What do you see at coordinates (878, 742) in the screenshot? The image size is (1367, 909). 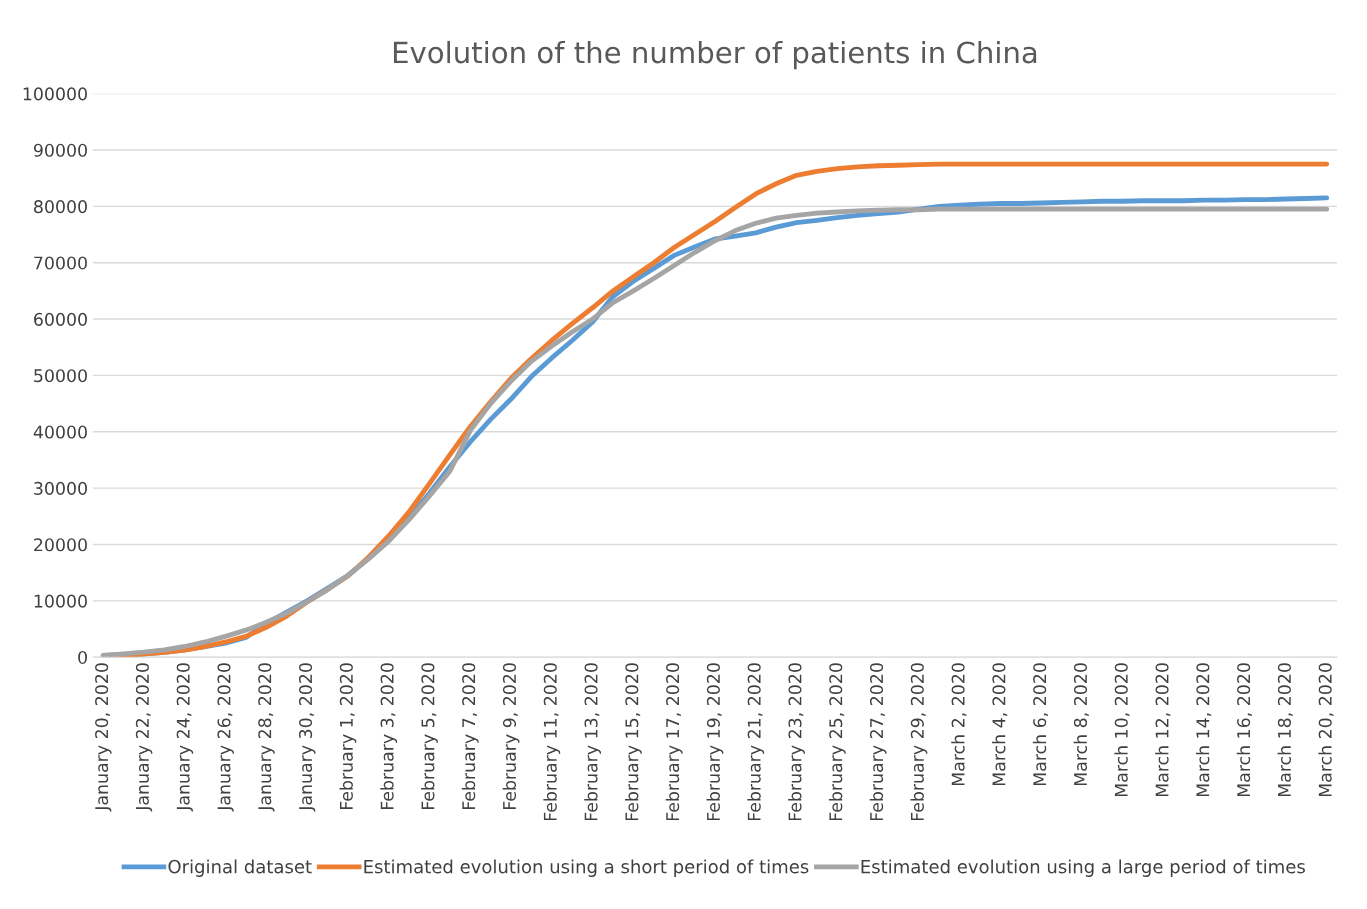 I see `x-tick-label: February 27, 2020` at bounding box center [878, 742].